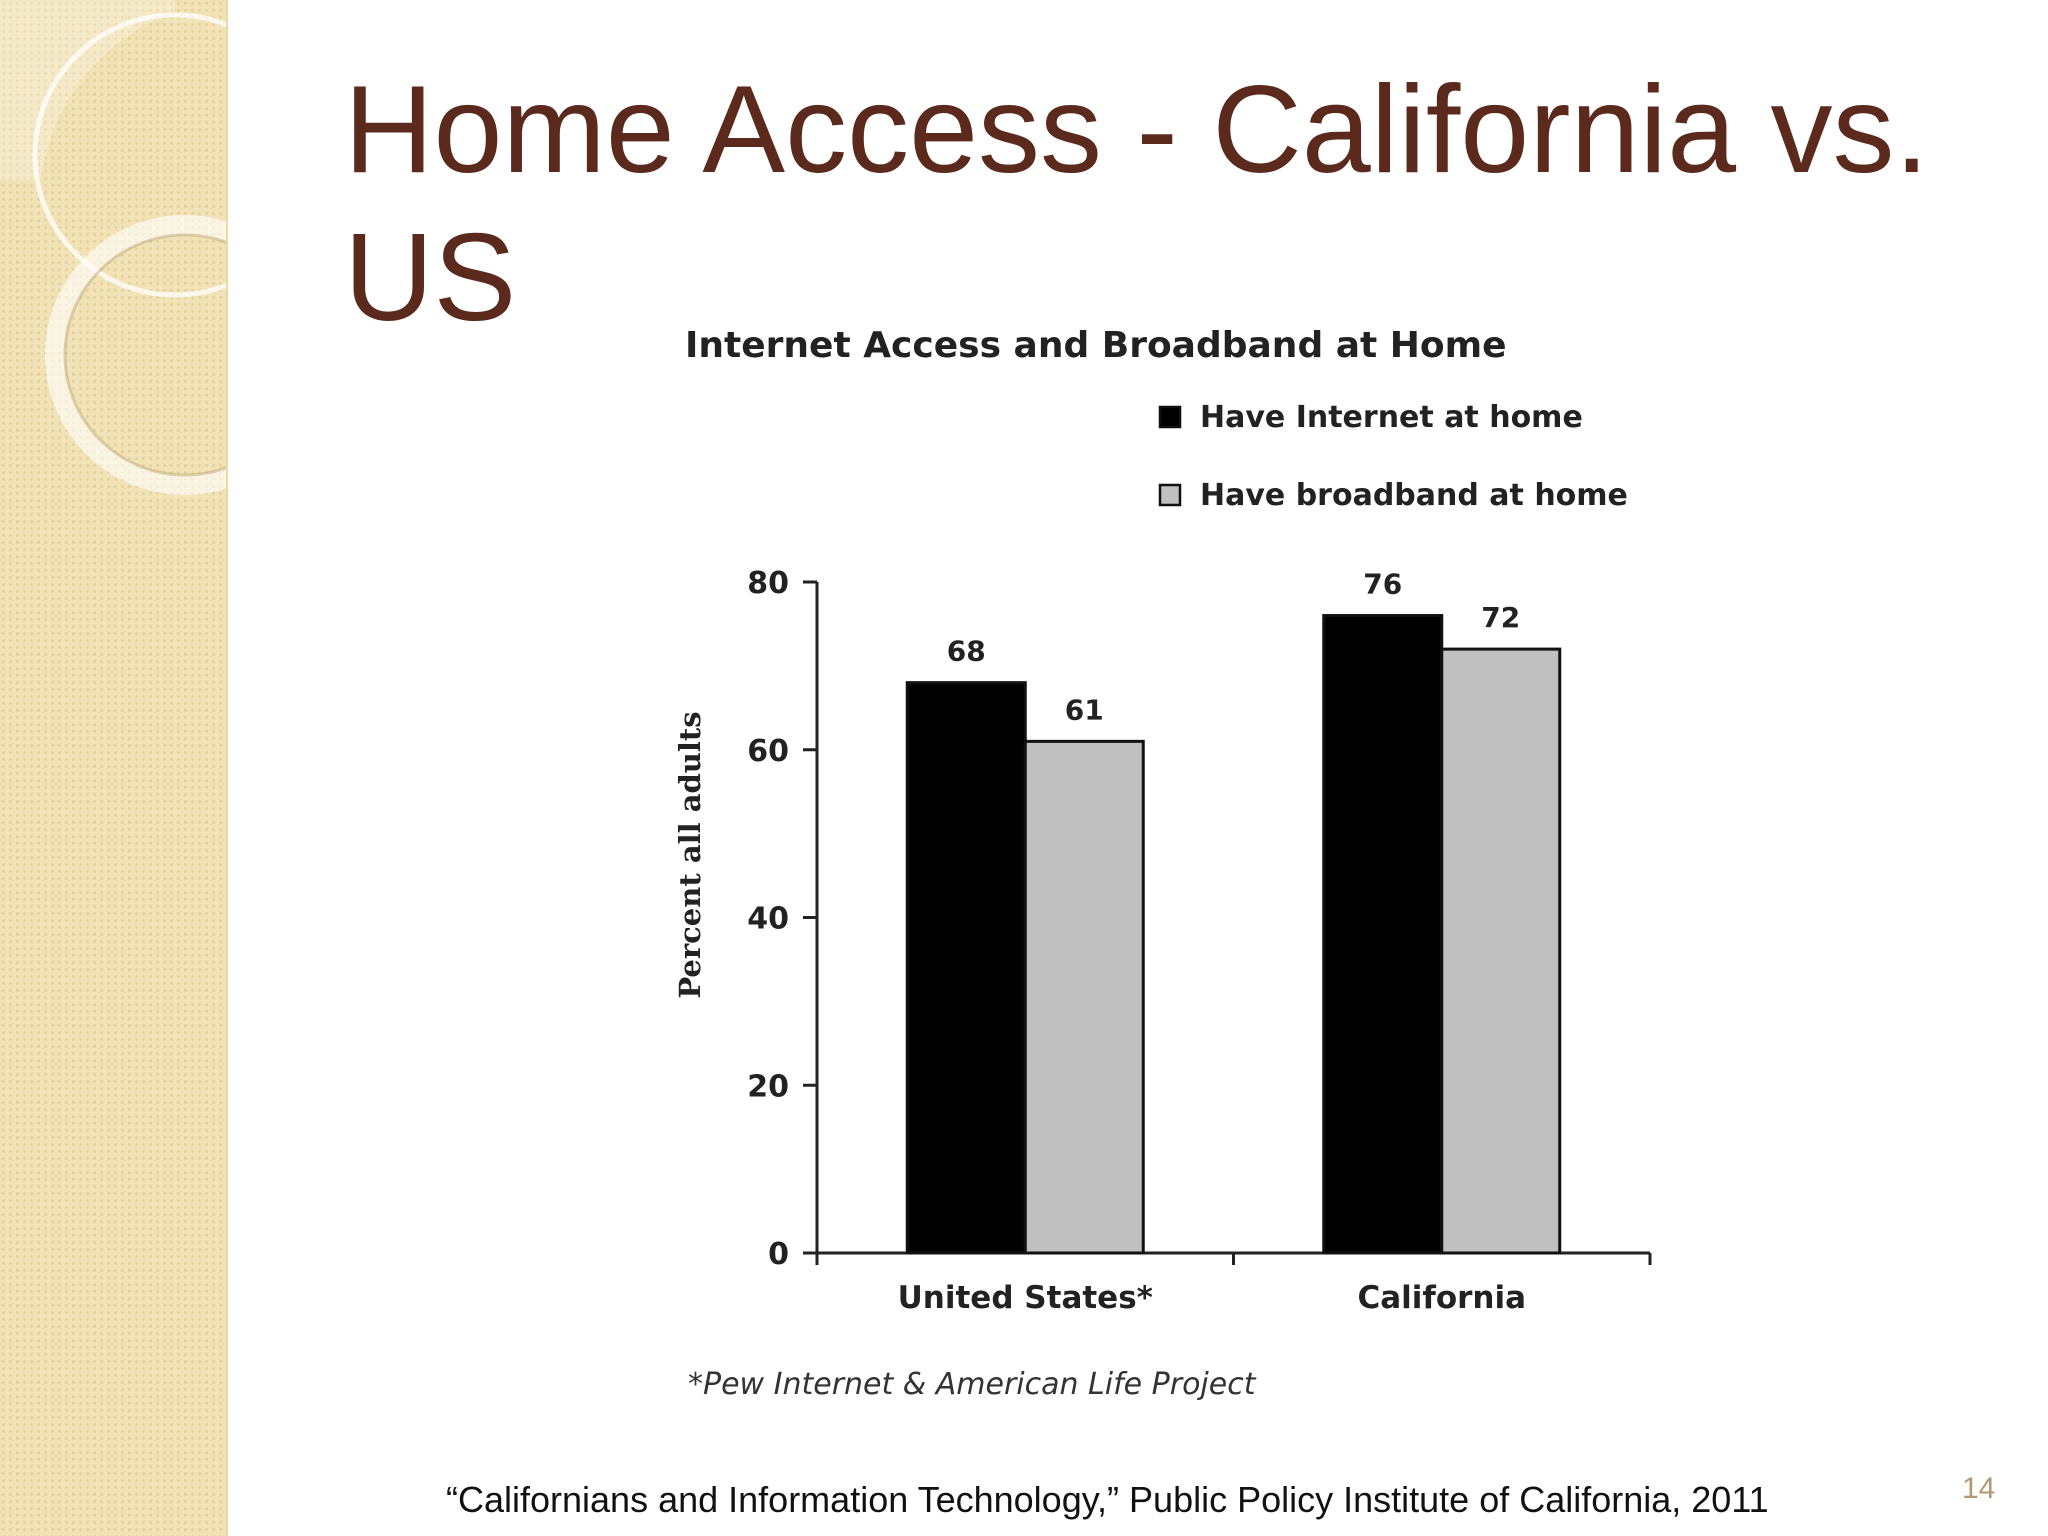 The height and width of the screenshot is (1536, 2048). Describe the element at coordinates (1500, 617) in the screenshot. I see `bar-value-label: 72` at that location.